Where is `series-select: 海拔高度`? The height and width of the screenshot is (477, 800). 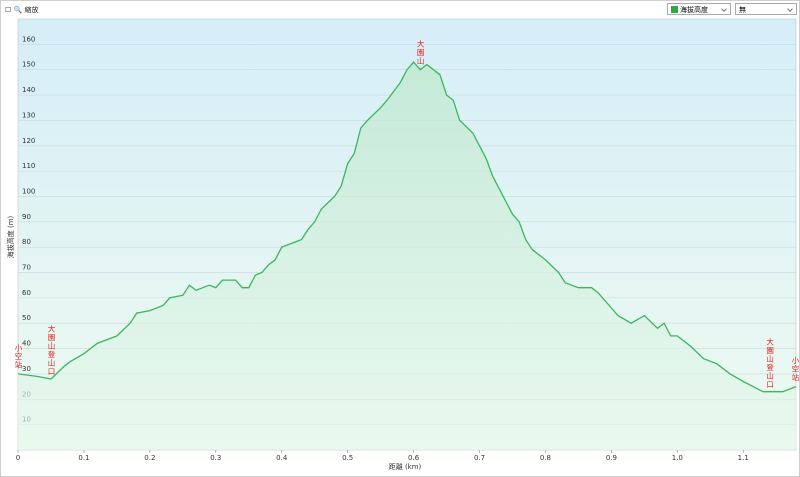
series-select: 海拔高度 is located at coordinates (699, 9).